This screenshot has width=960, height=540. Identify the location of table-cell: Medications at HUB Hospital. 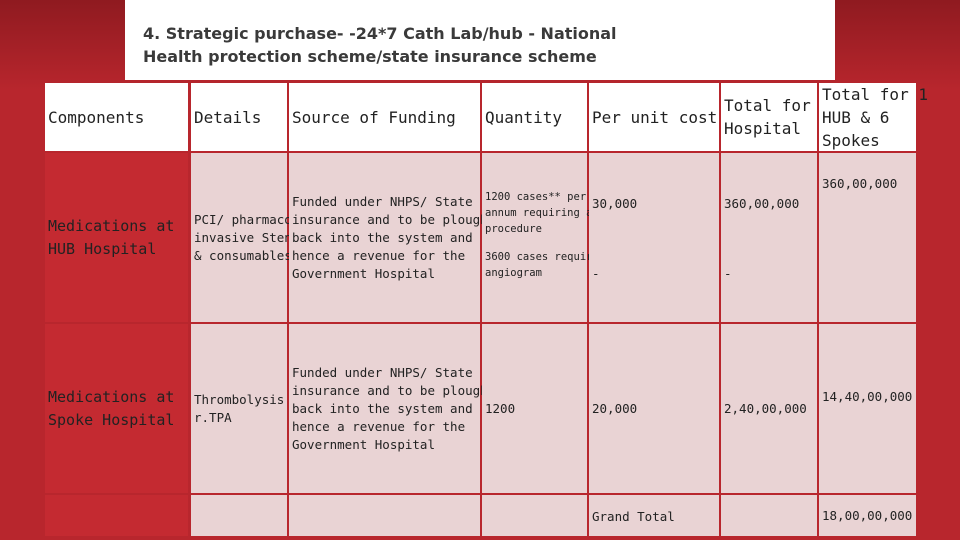
(116, 237).